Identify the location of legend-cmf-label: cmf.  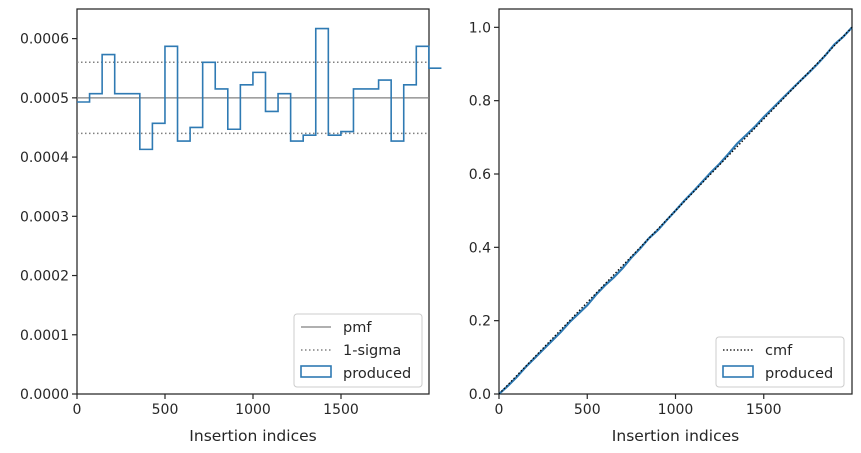
(779, 351).